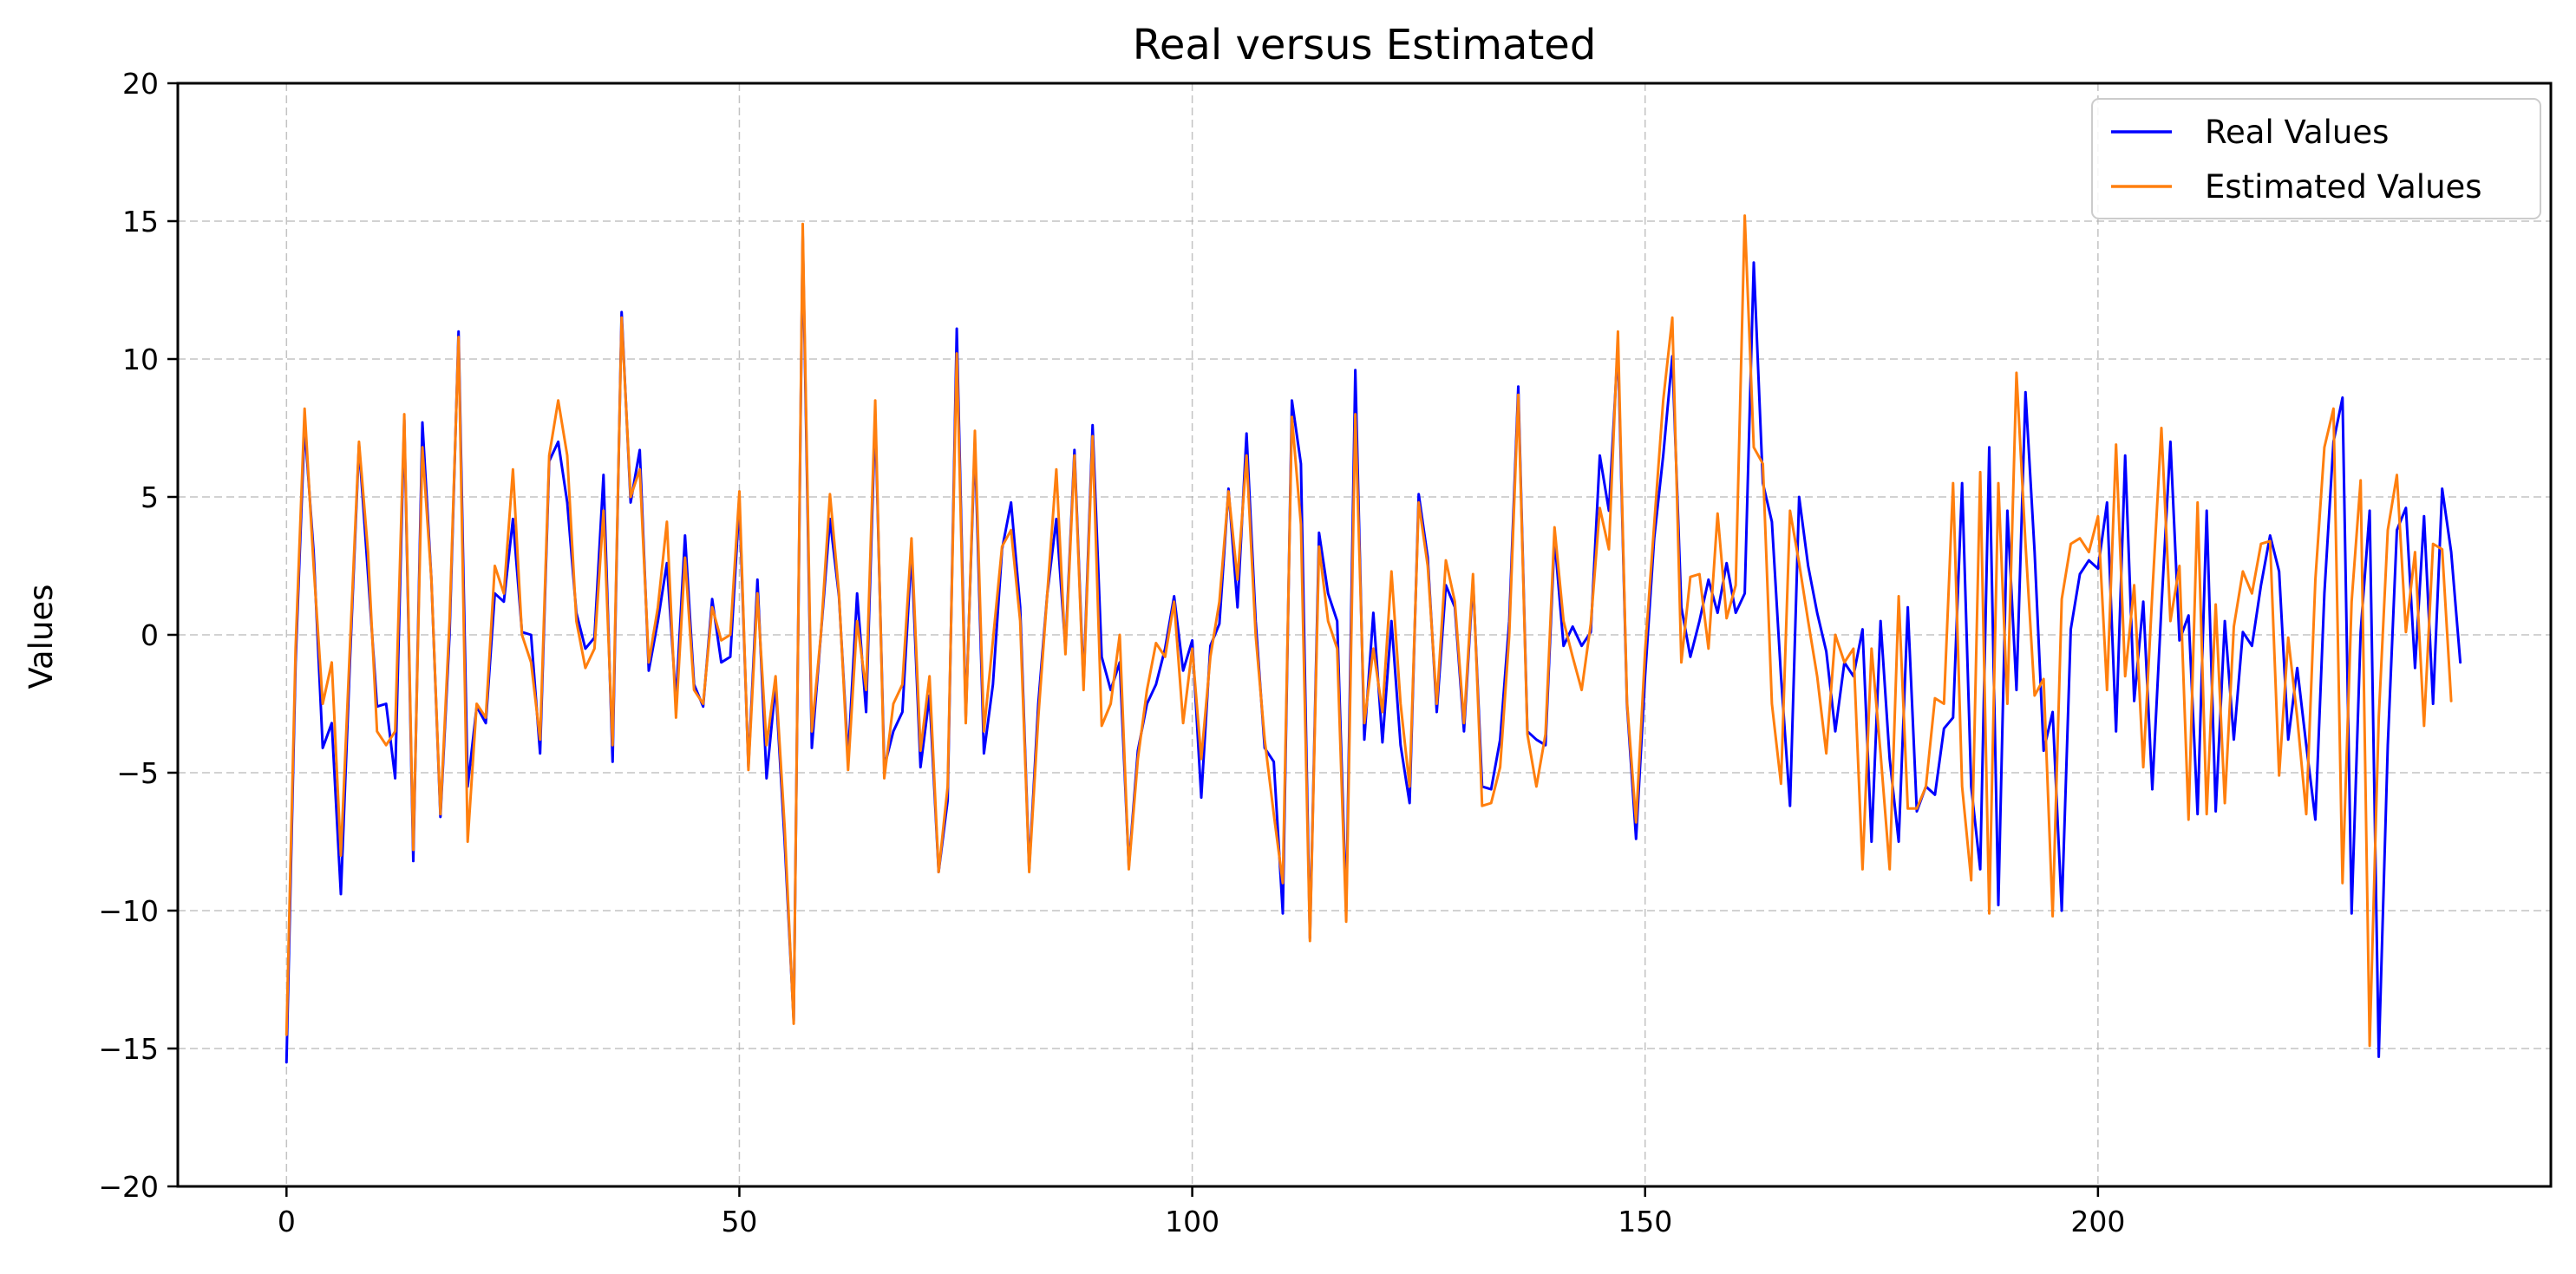  I want to click on legend-box, so click(2316, 158).